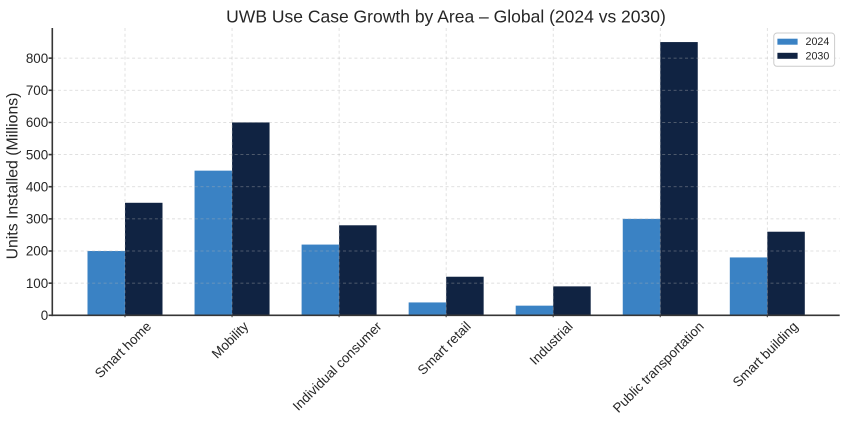  I want to click on svg-text: 700, so click(37, 90).